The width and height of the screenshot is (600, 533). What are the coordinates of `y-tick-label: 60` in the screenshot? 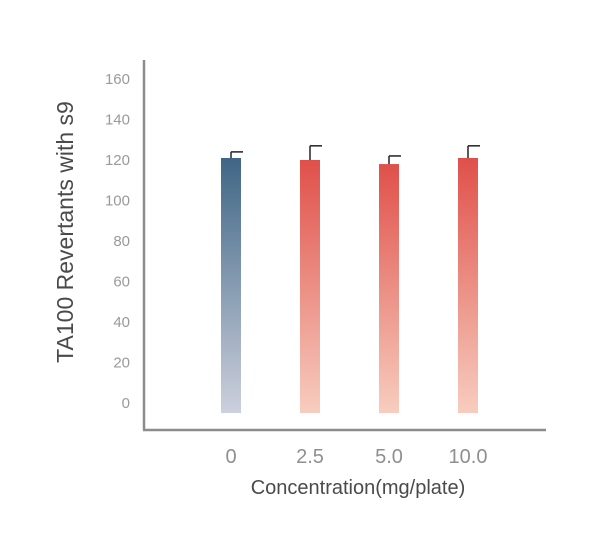 It's located at (121, 282).